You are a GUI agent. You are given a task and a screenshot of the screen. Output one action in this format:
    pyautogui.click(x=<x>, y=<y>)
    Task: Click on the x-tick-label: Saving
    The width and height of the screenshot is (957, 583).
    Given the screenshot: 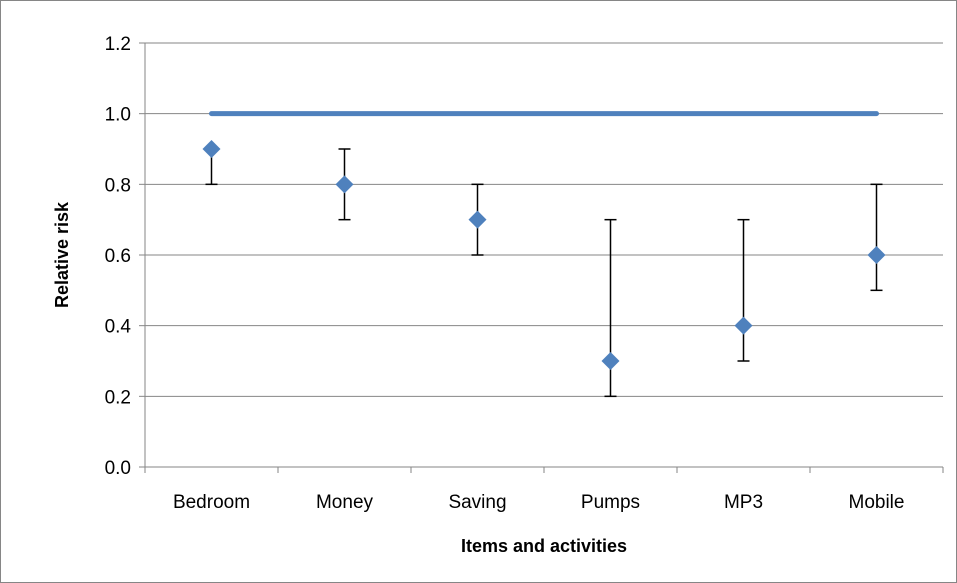 What is the action you would take?
    pyautogui.click(x=477, y=502)
    